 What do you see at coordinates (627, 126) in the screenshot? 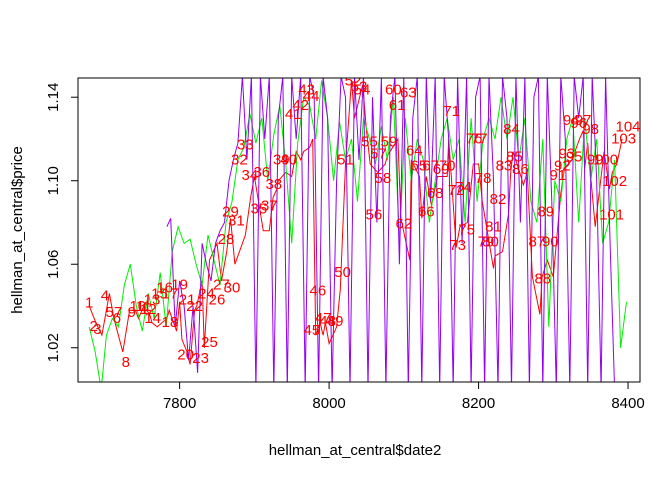
I see `point-label: 104` at bounding box center [627, 126].